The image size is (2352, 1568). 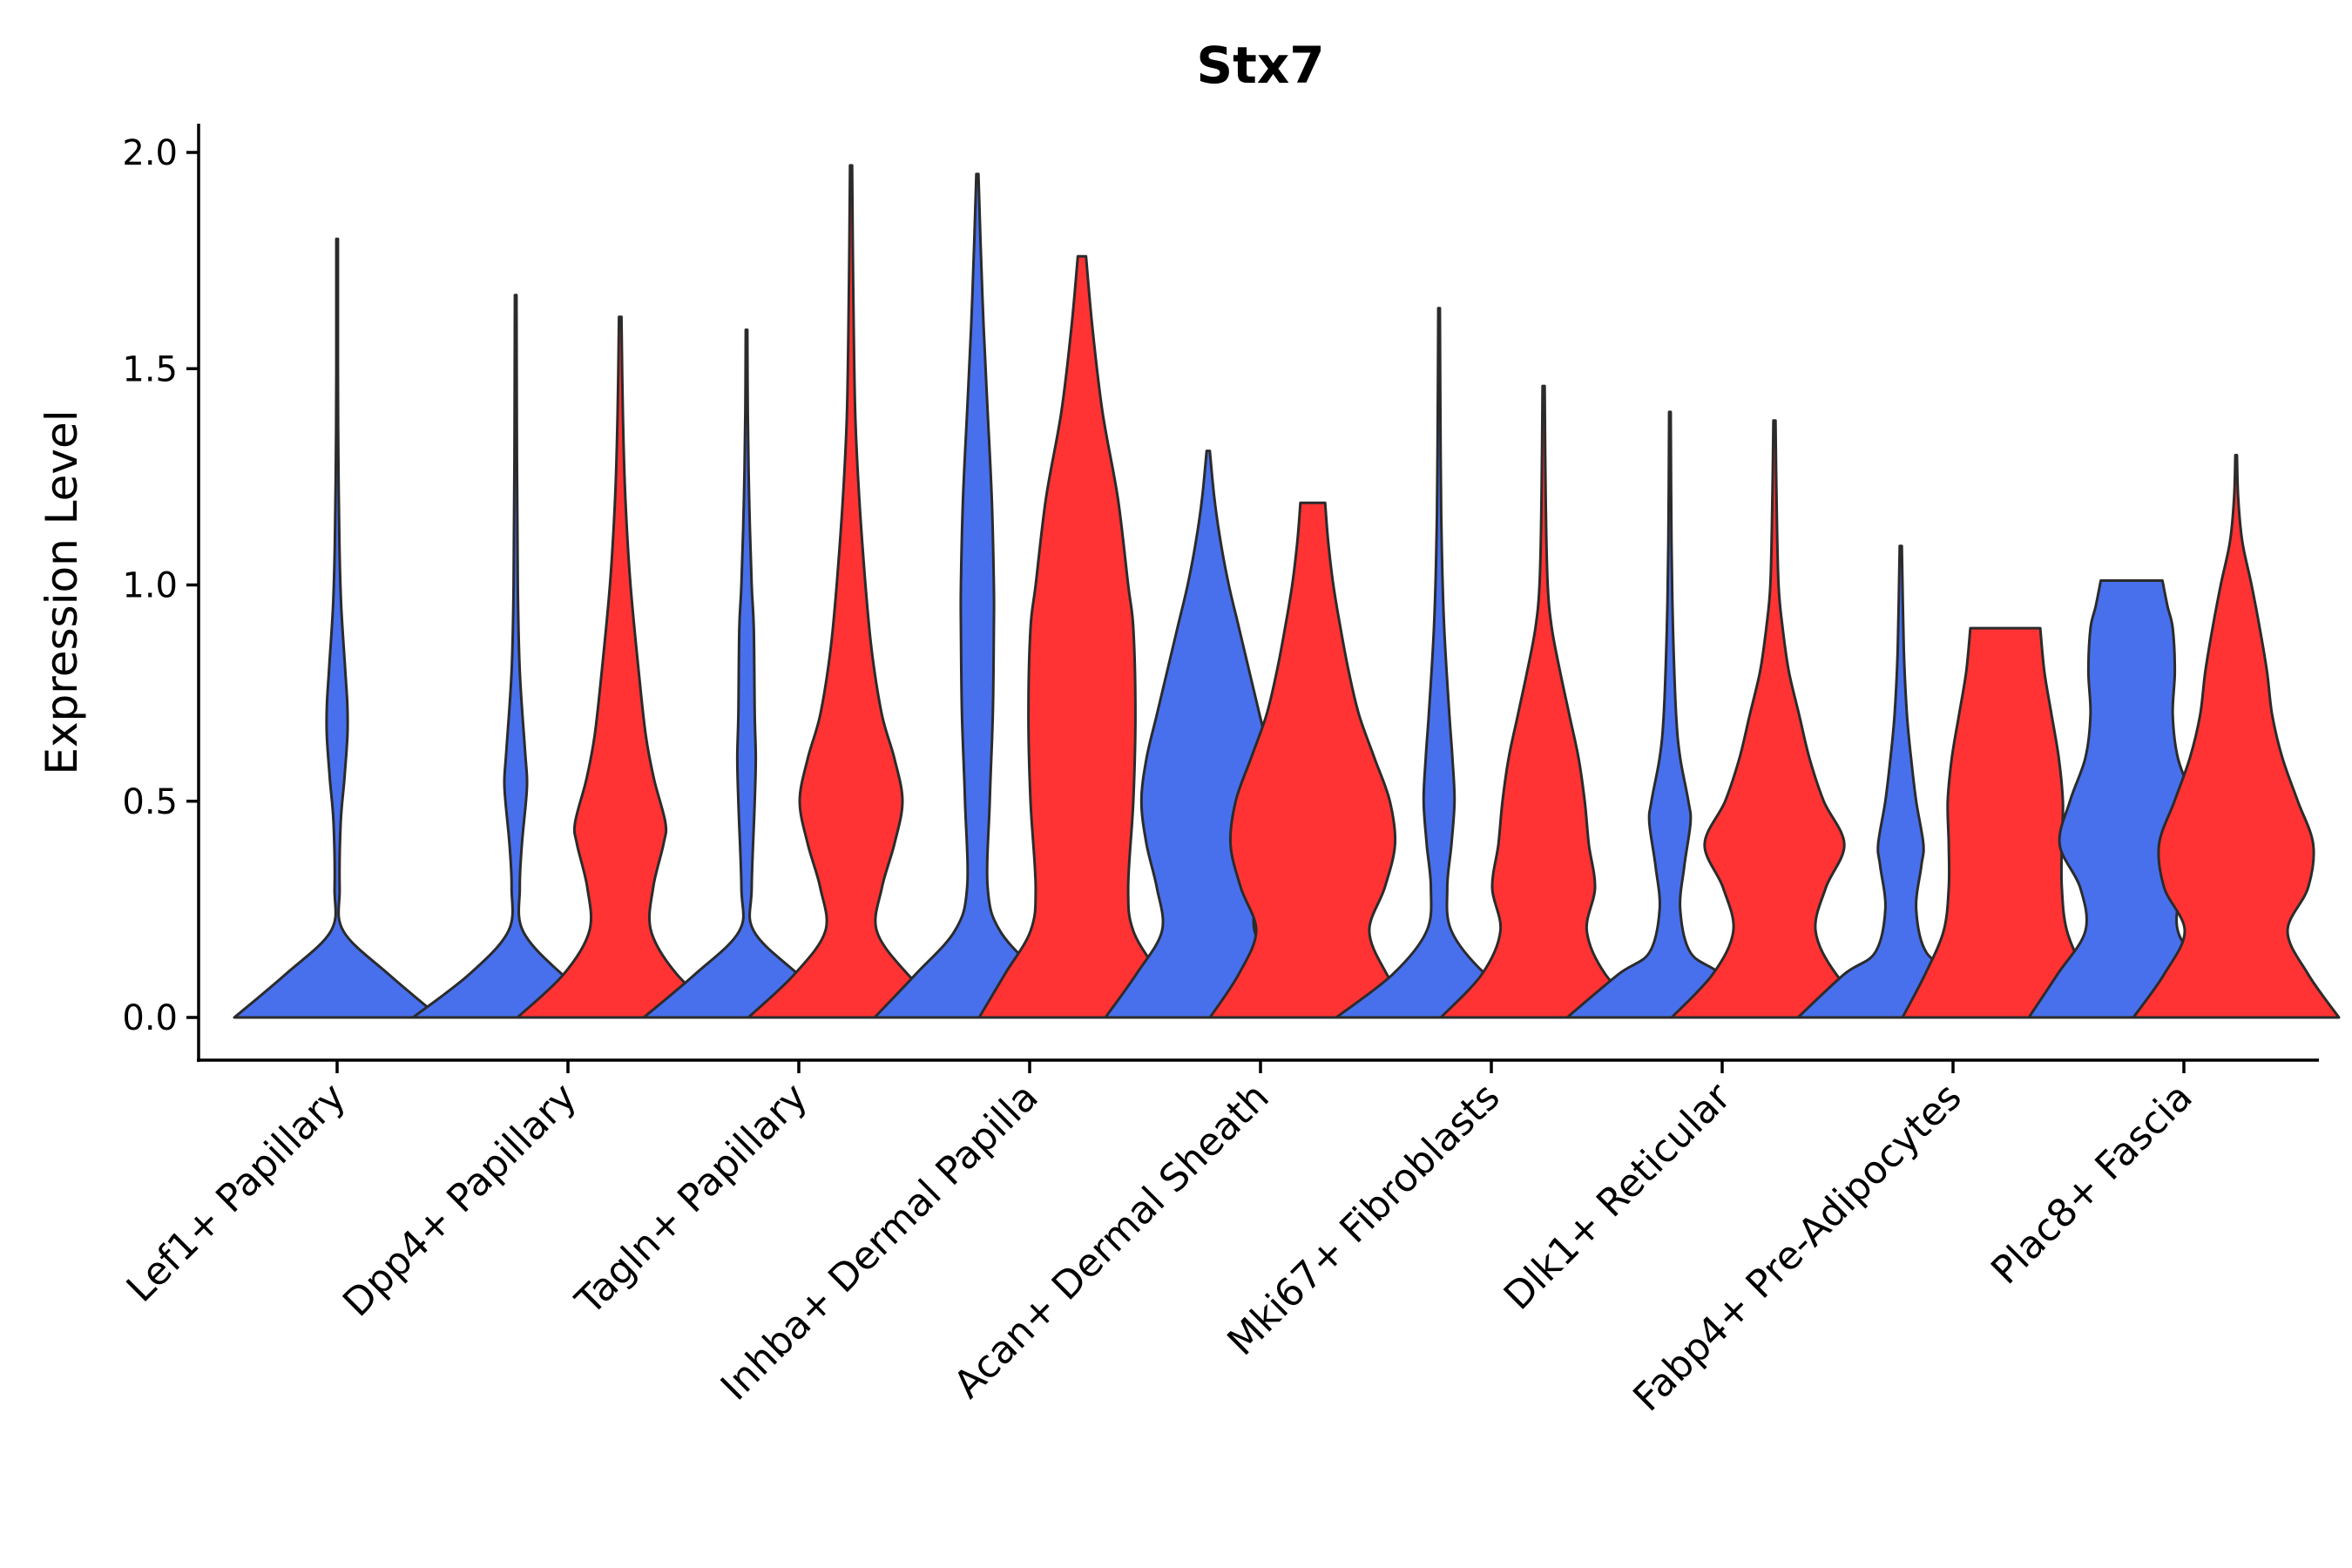 I want to click on x-tick-label-dpp4-papillary: Dpp4+ Papillary, so click(x=460, y=1201).